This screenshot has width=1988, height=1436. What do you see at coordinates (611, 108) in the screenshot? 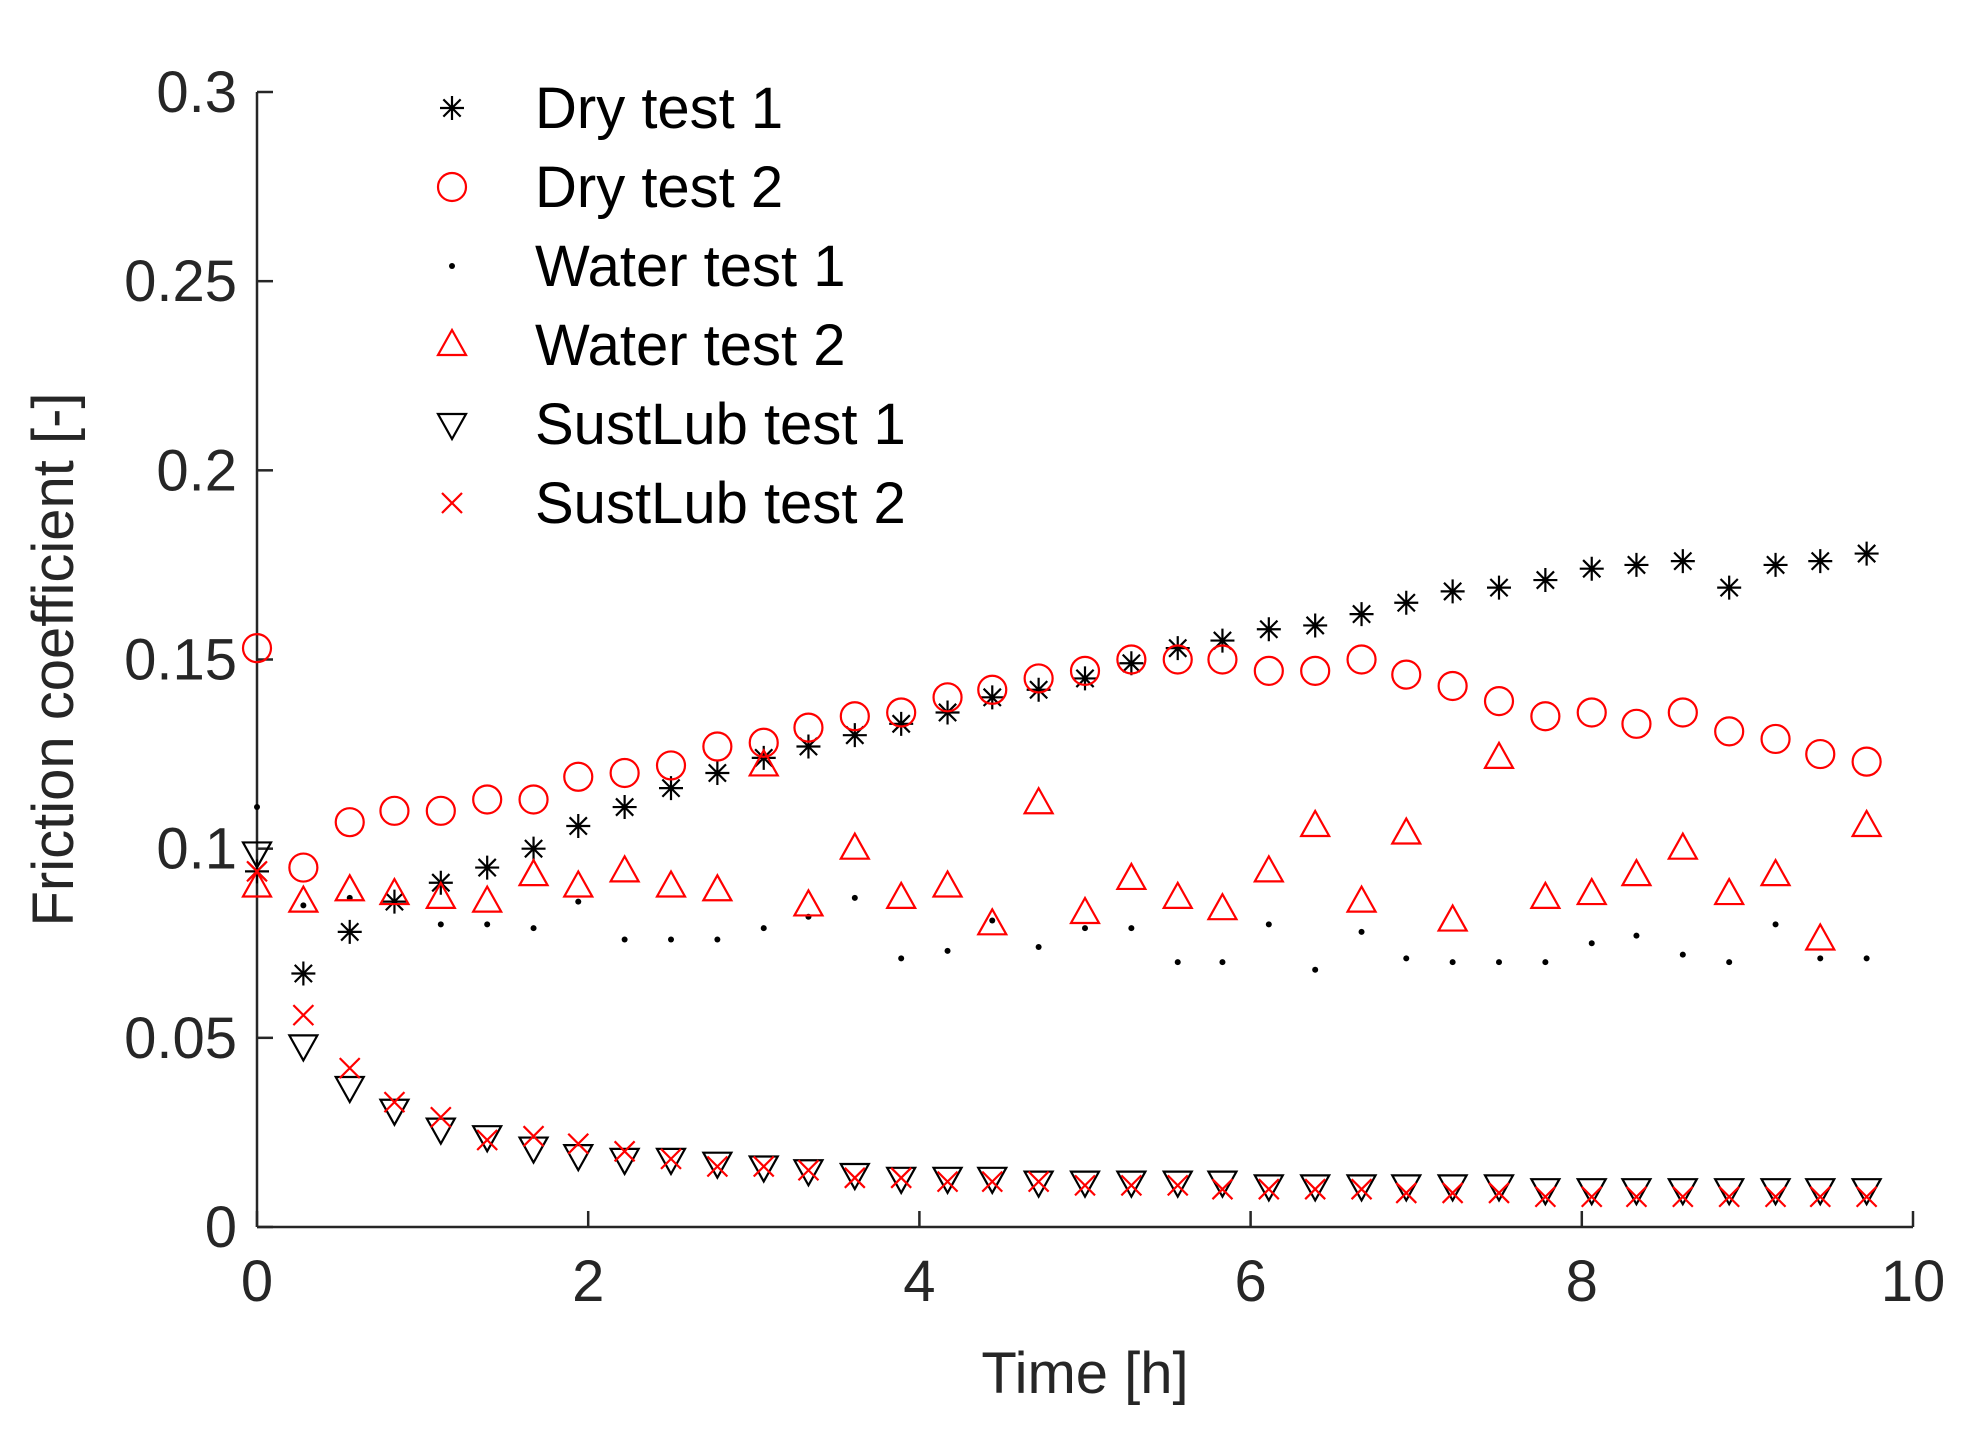
I see `legend-item: Dry test 1` at bounding box center [611, 108].